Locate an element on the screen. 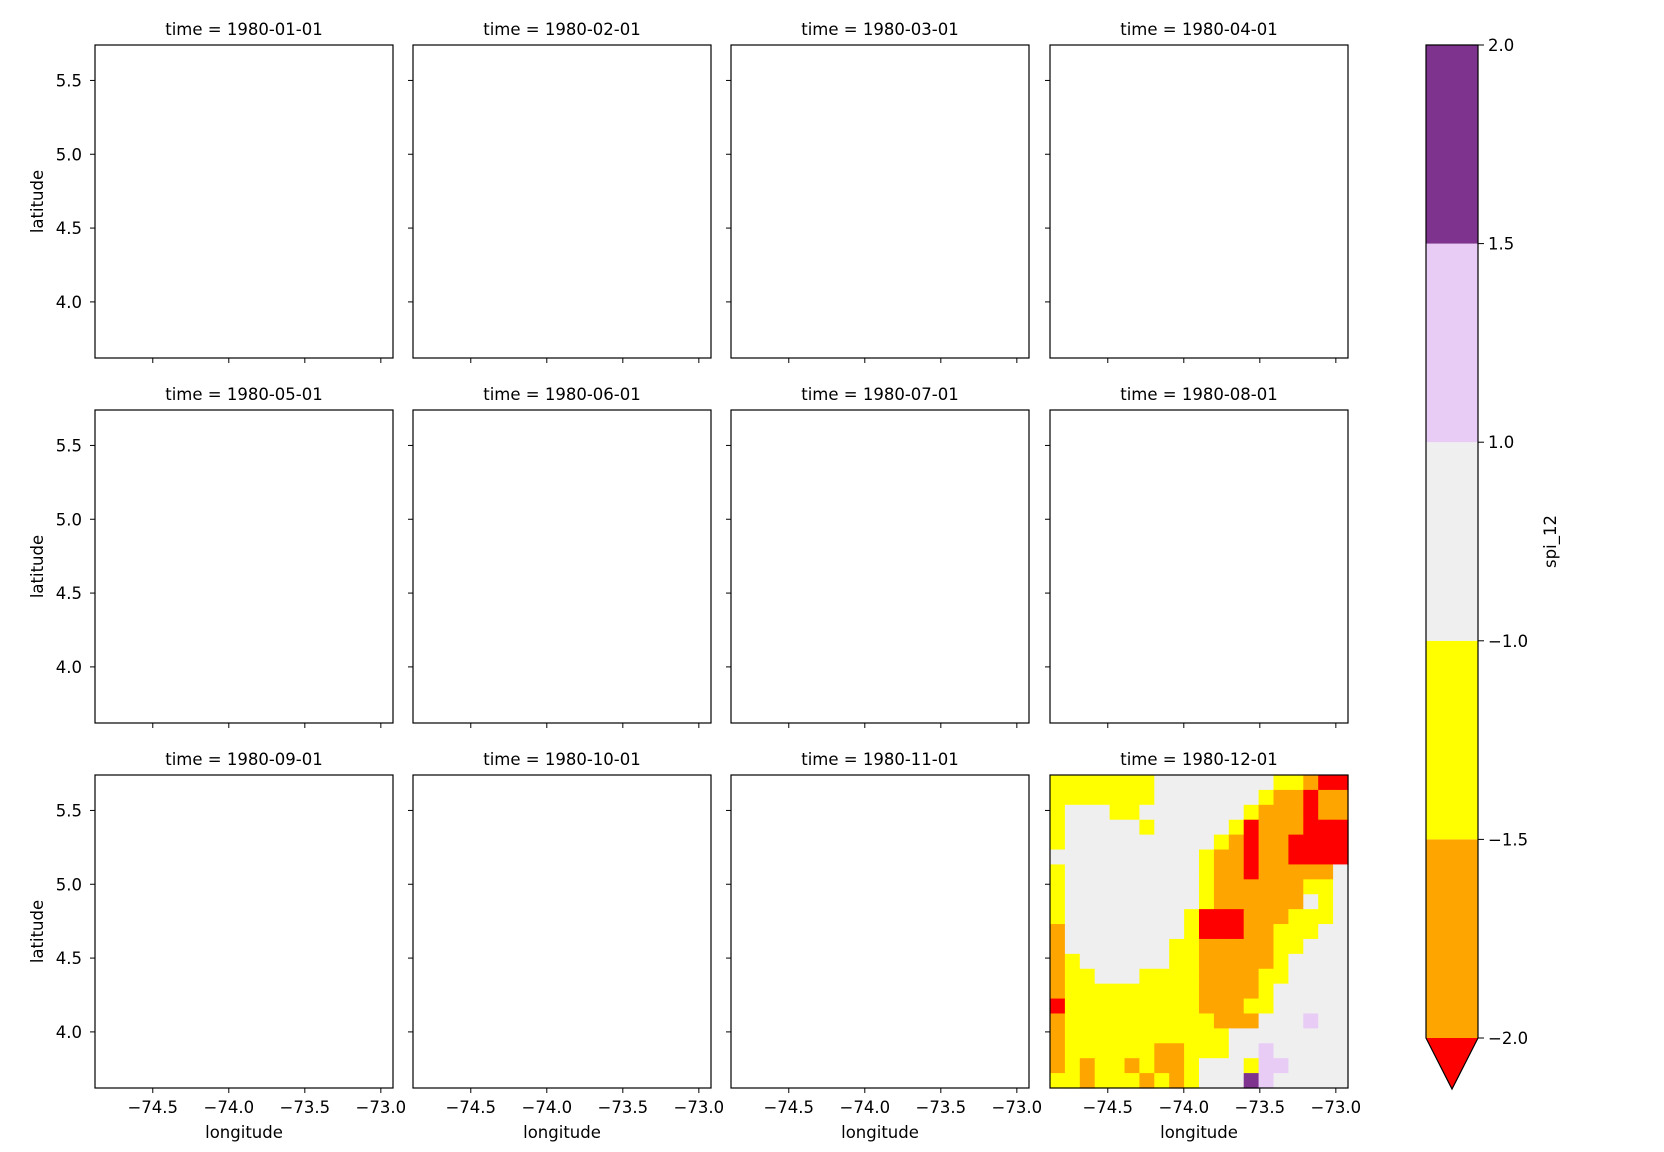 The width and height of the screenshot is (1664, 1152). panel-title: time = 1980-10-01 is located at coordinates (561, 759).